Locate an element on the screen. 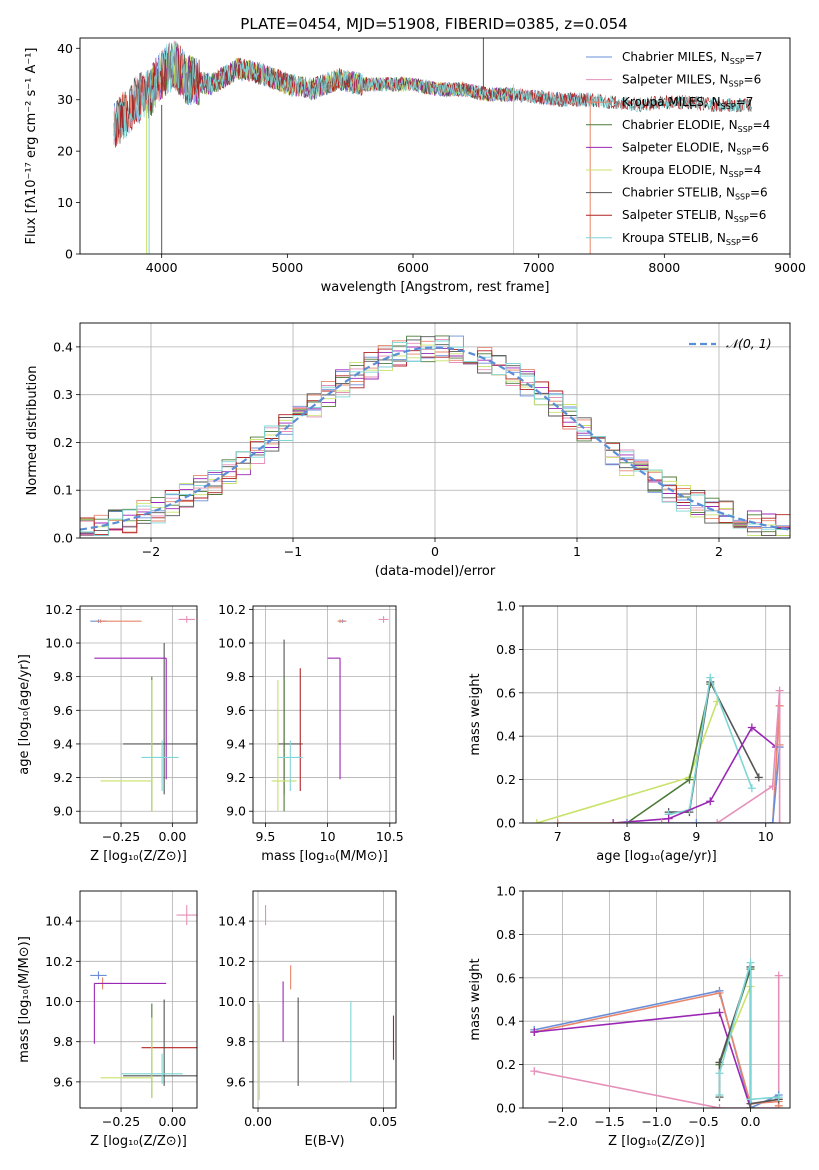 The height and width of the screenshot is (1170, 819). y-tick-label: 0.1 is located at coordinates (63, 490).